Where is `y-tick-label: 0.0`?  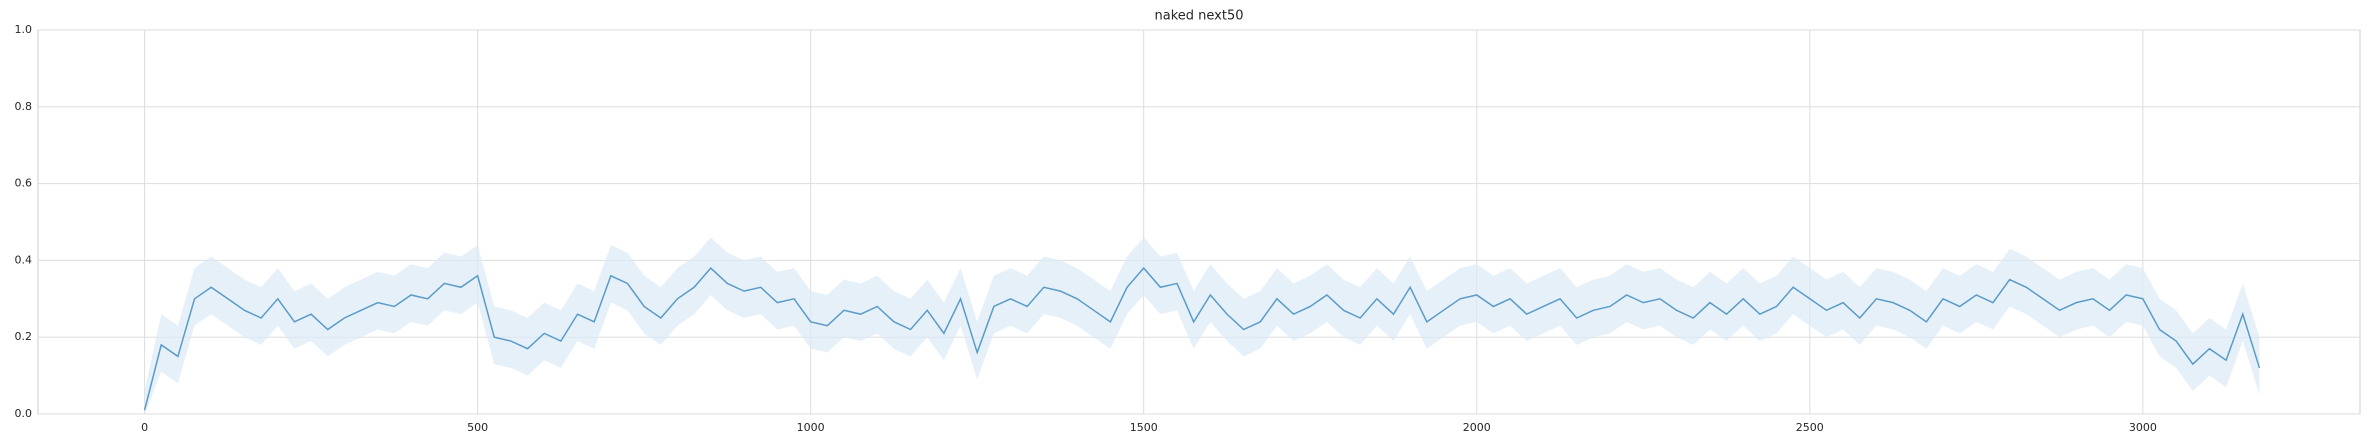 y-tick-label: 0.0 is located at coordinates (24, 413).